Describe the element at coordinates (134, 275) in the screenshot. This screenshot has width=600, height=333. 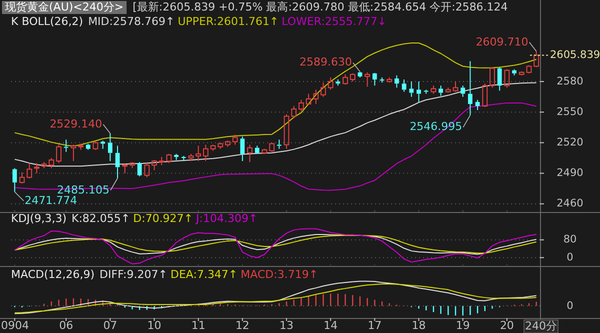
I see `series-label: DIFF:9.207↑` at that location.